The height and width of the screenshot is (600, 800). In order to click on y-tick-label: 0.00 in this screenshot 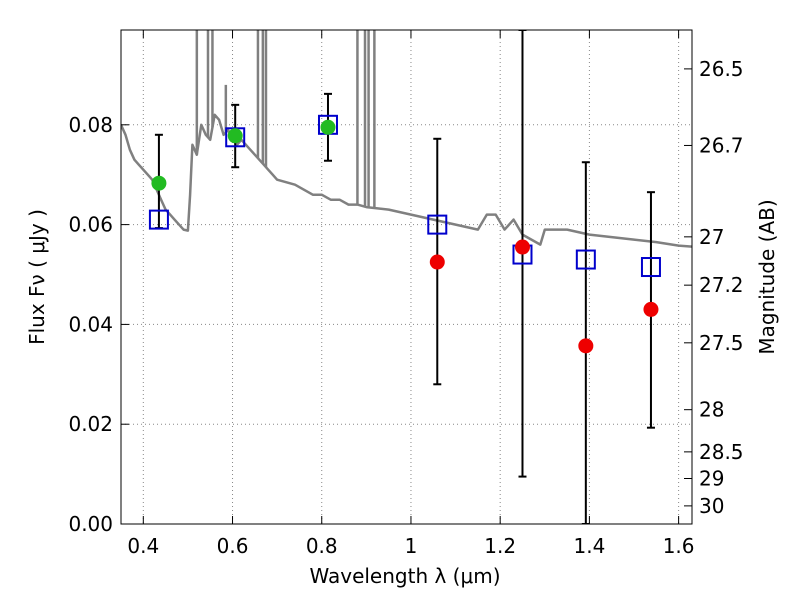, I will do `click(90, 524)`.